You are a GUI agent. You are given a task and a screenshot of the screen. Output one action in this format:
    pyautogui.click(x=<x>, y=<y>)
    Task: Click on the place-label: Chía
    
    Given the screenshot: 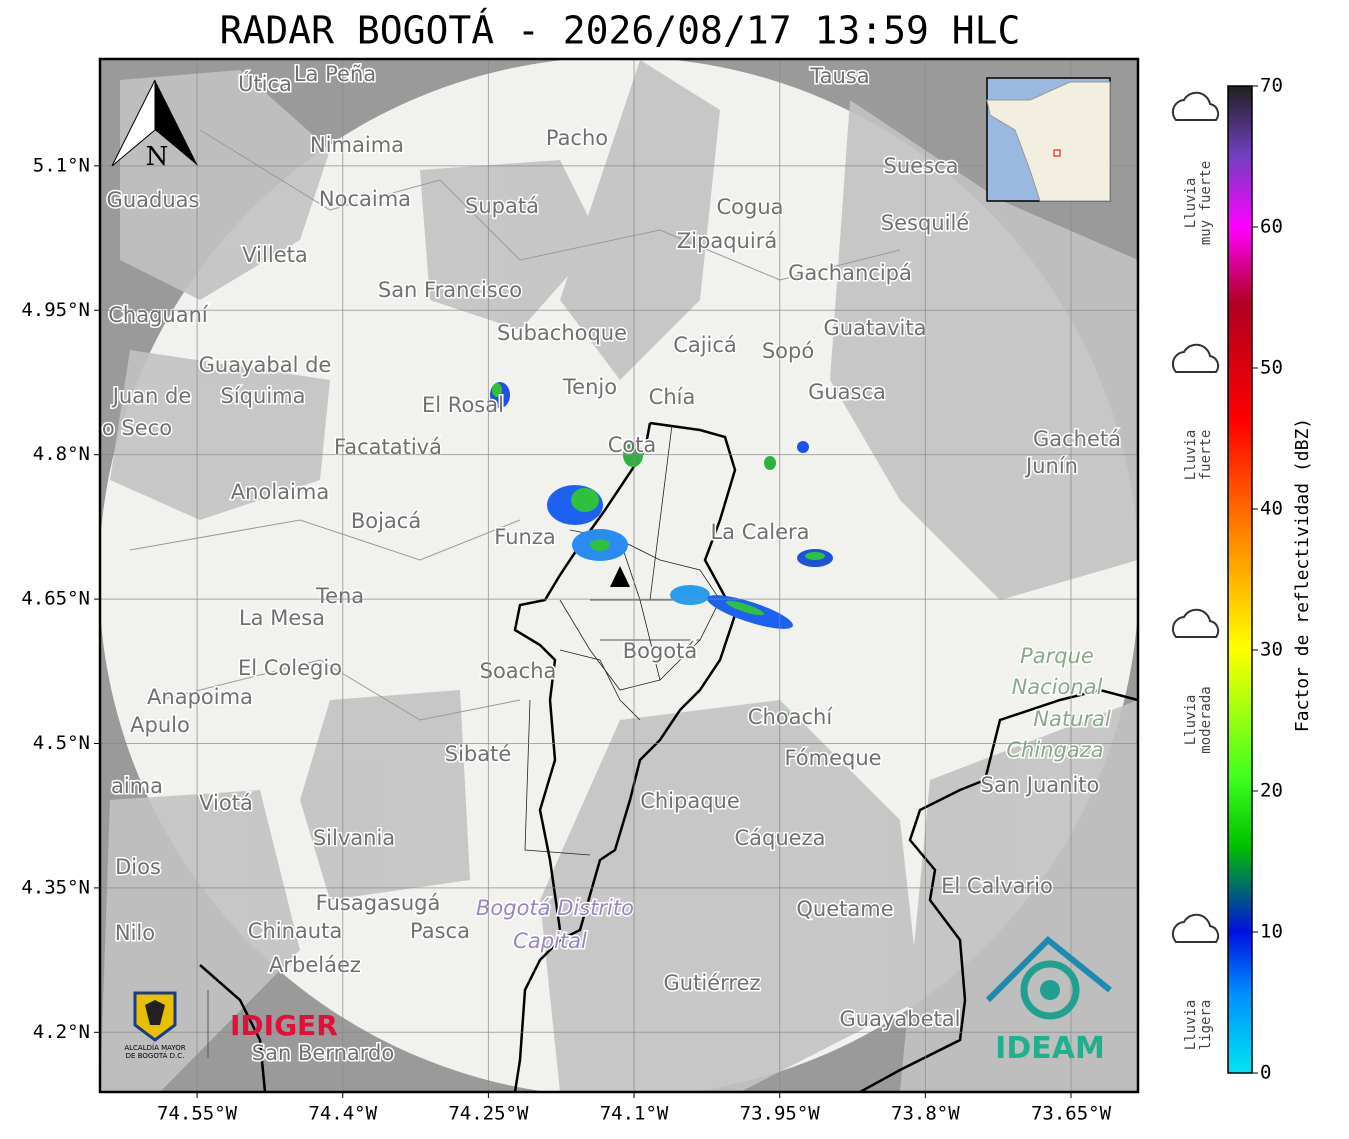 What is the action you would take?
    pyautogui.click(x=672, y=397)
    